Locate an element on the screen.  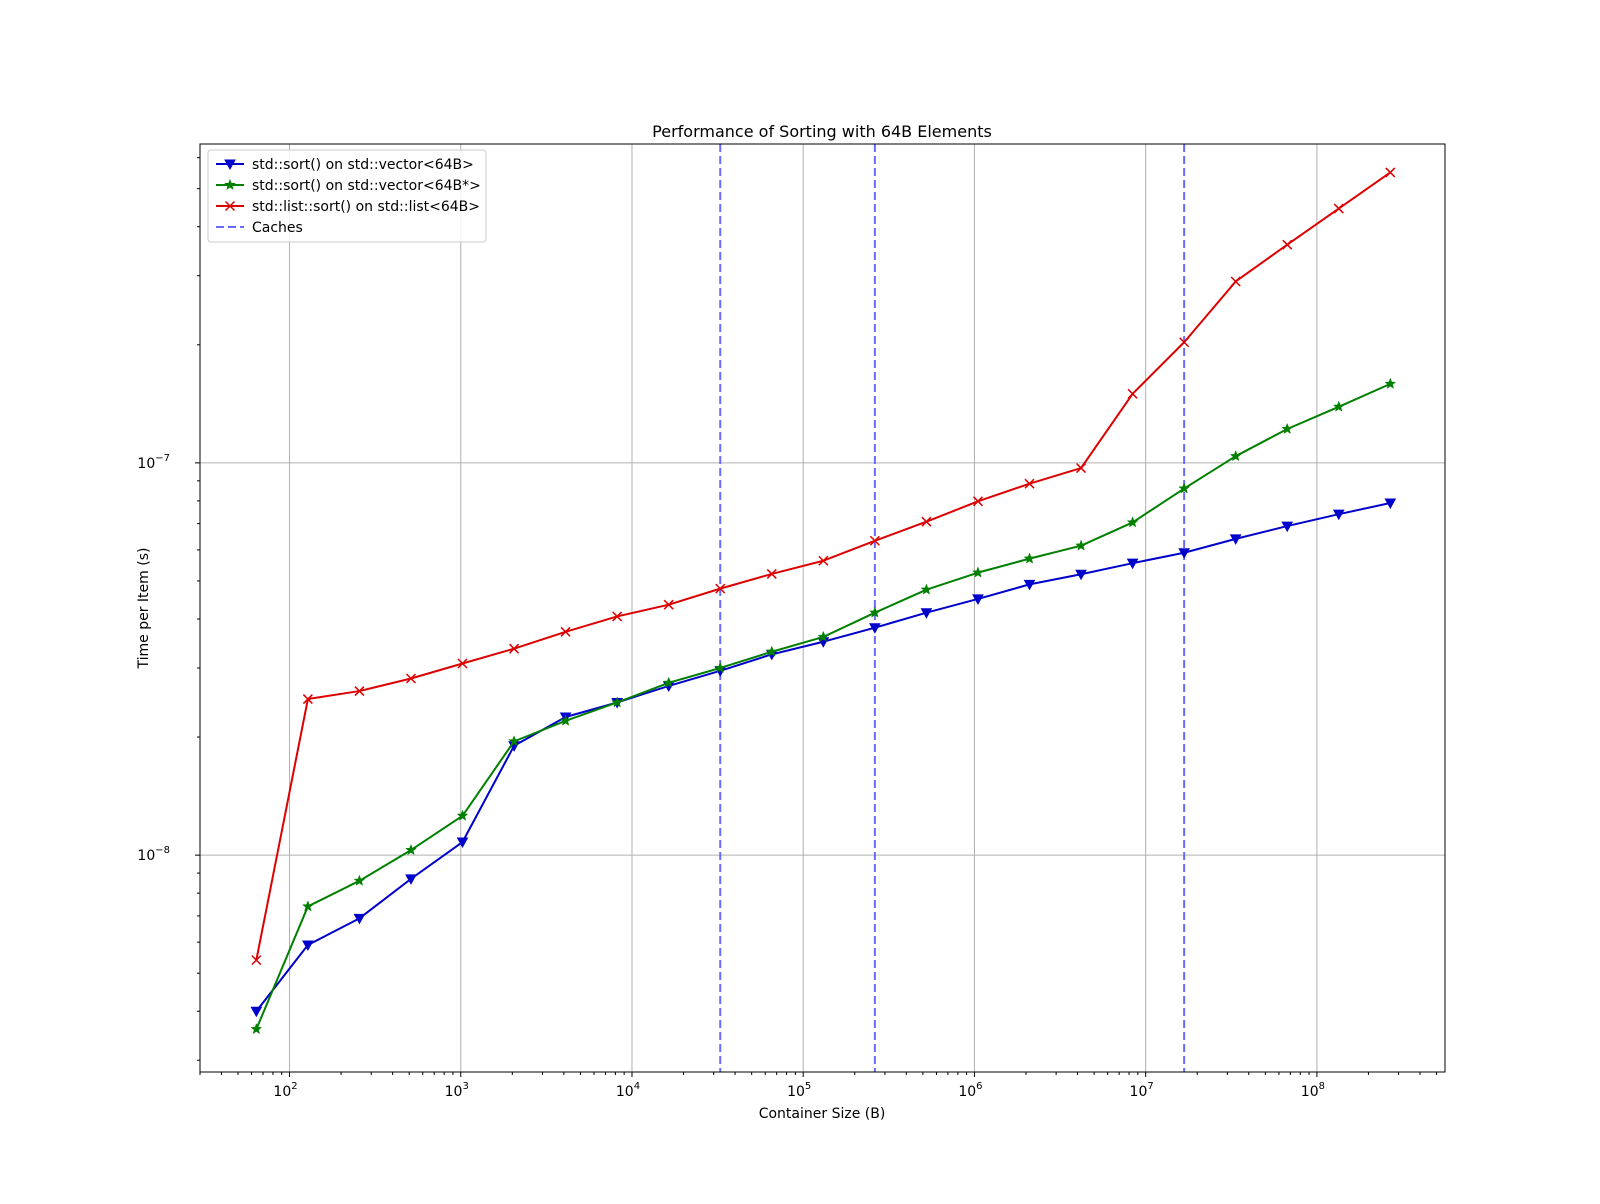
y-tick-label: 10⁻⁸ is located at coordinates (153, 854).